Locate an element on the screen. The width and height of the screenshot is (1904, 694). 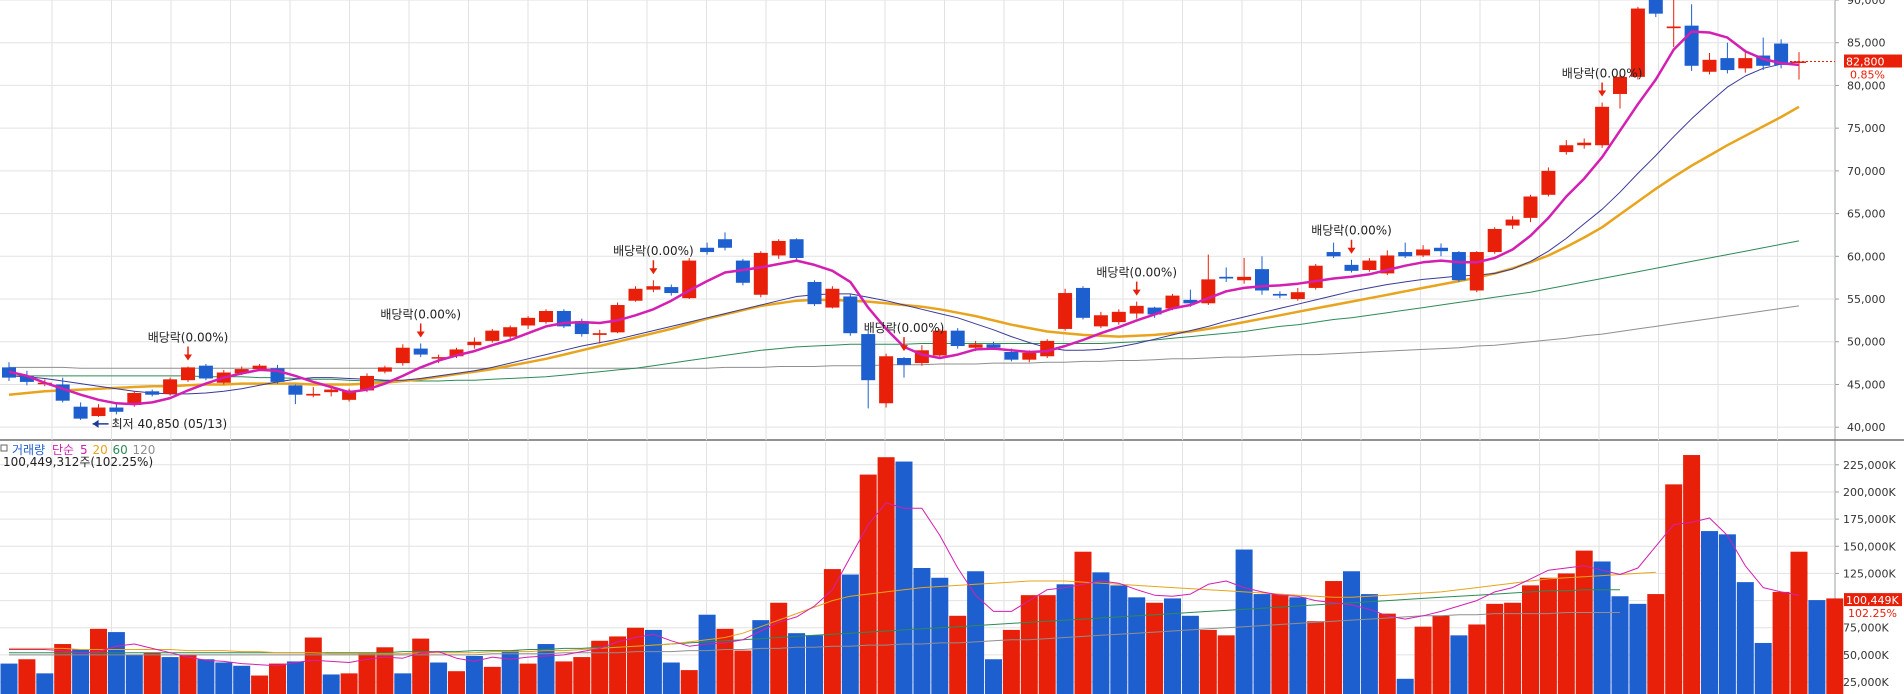
y-tick-label: 80,000 is located at coordinates (1866, 85).